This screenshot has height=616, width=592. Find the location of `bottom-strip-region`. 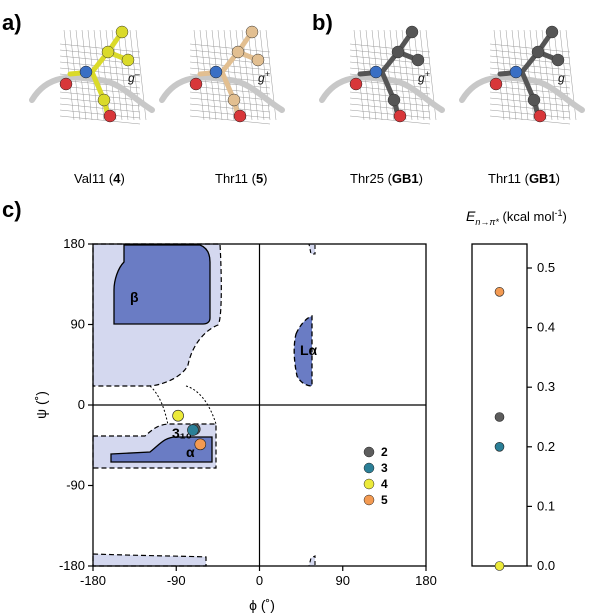

bottom-strip-region is located at coordinates (312, 561).